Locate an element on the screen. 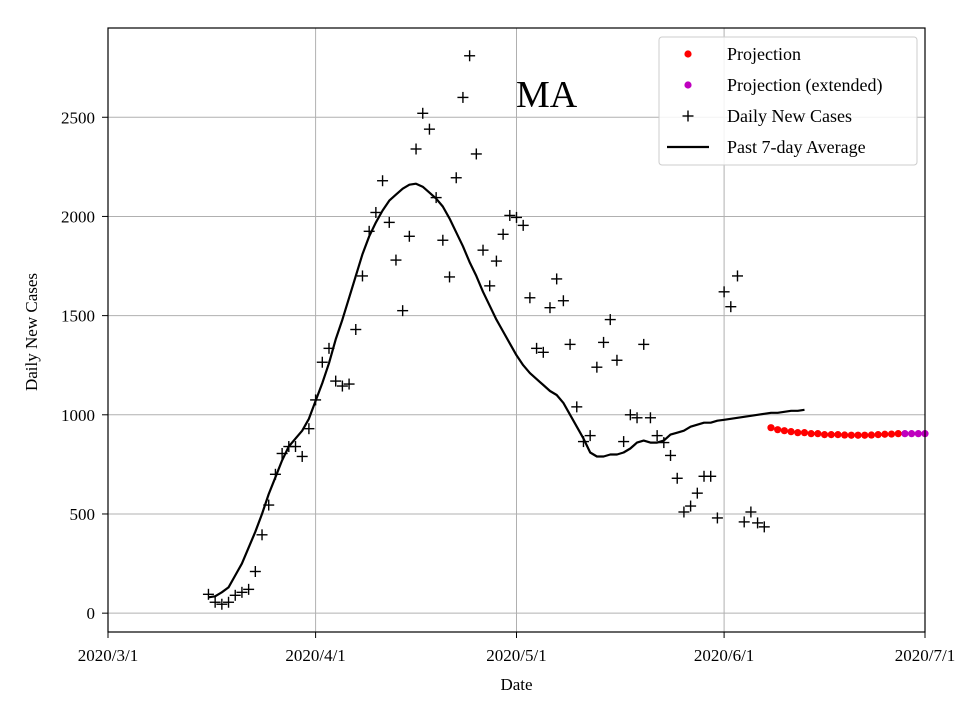 Image resolution: width=960 pixels, height=720 pixels. legend-item-projection: Projection is located at coordinates (742, 54).